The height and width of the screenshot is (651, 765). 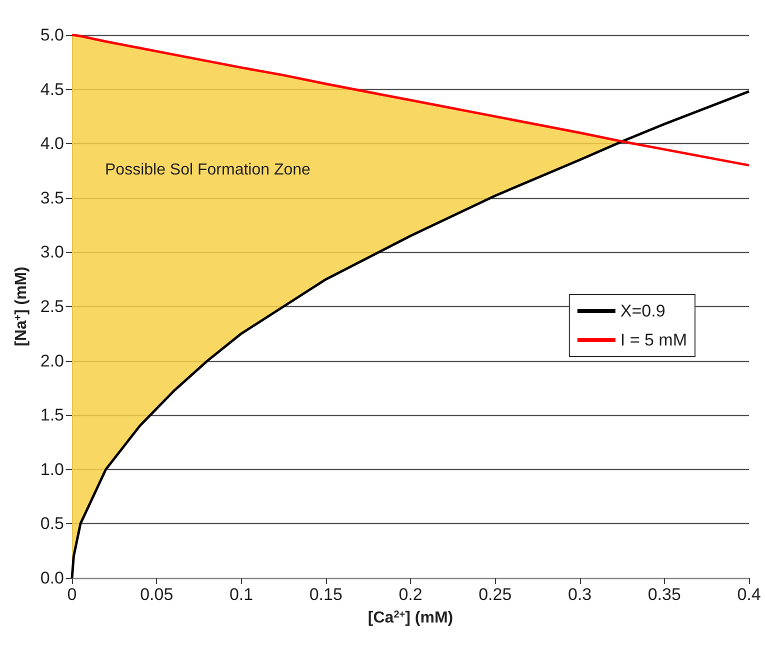 I want to click on y-tick-label: 0.5, so click(x=52, y=524).